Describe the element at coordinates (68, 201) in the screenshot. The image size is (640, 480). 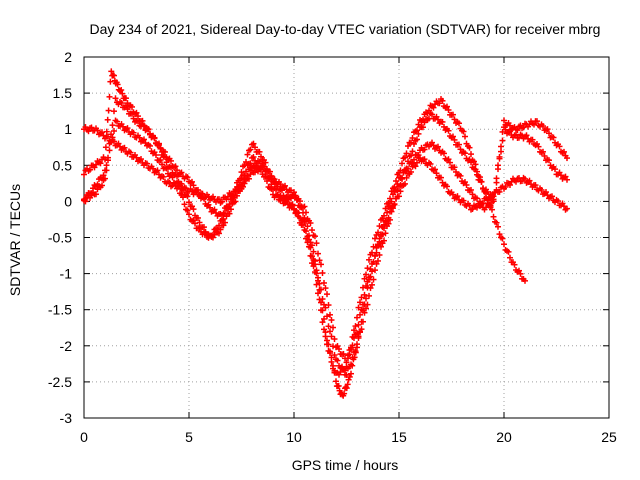
I see `y-tick-label: 0` at that location.